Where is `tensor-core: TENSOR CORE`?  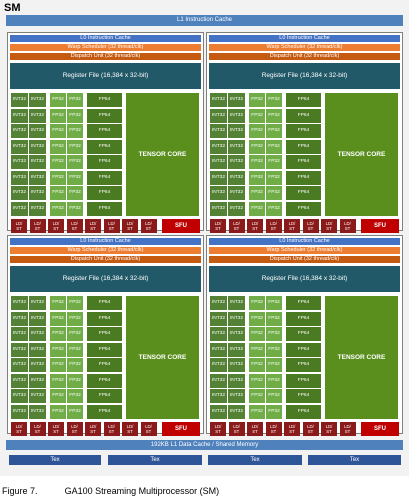
tensor-core: TENSOR CORE is located at coordinates (162, 154).